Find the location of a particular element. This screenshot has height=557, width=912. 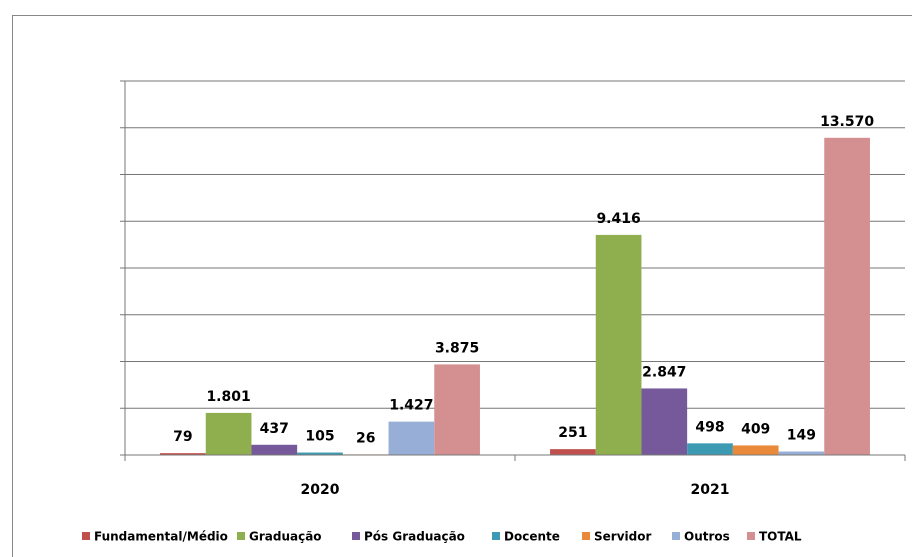

data-label: 105 is located at coordinates (319, 437).